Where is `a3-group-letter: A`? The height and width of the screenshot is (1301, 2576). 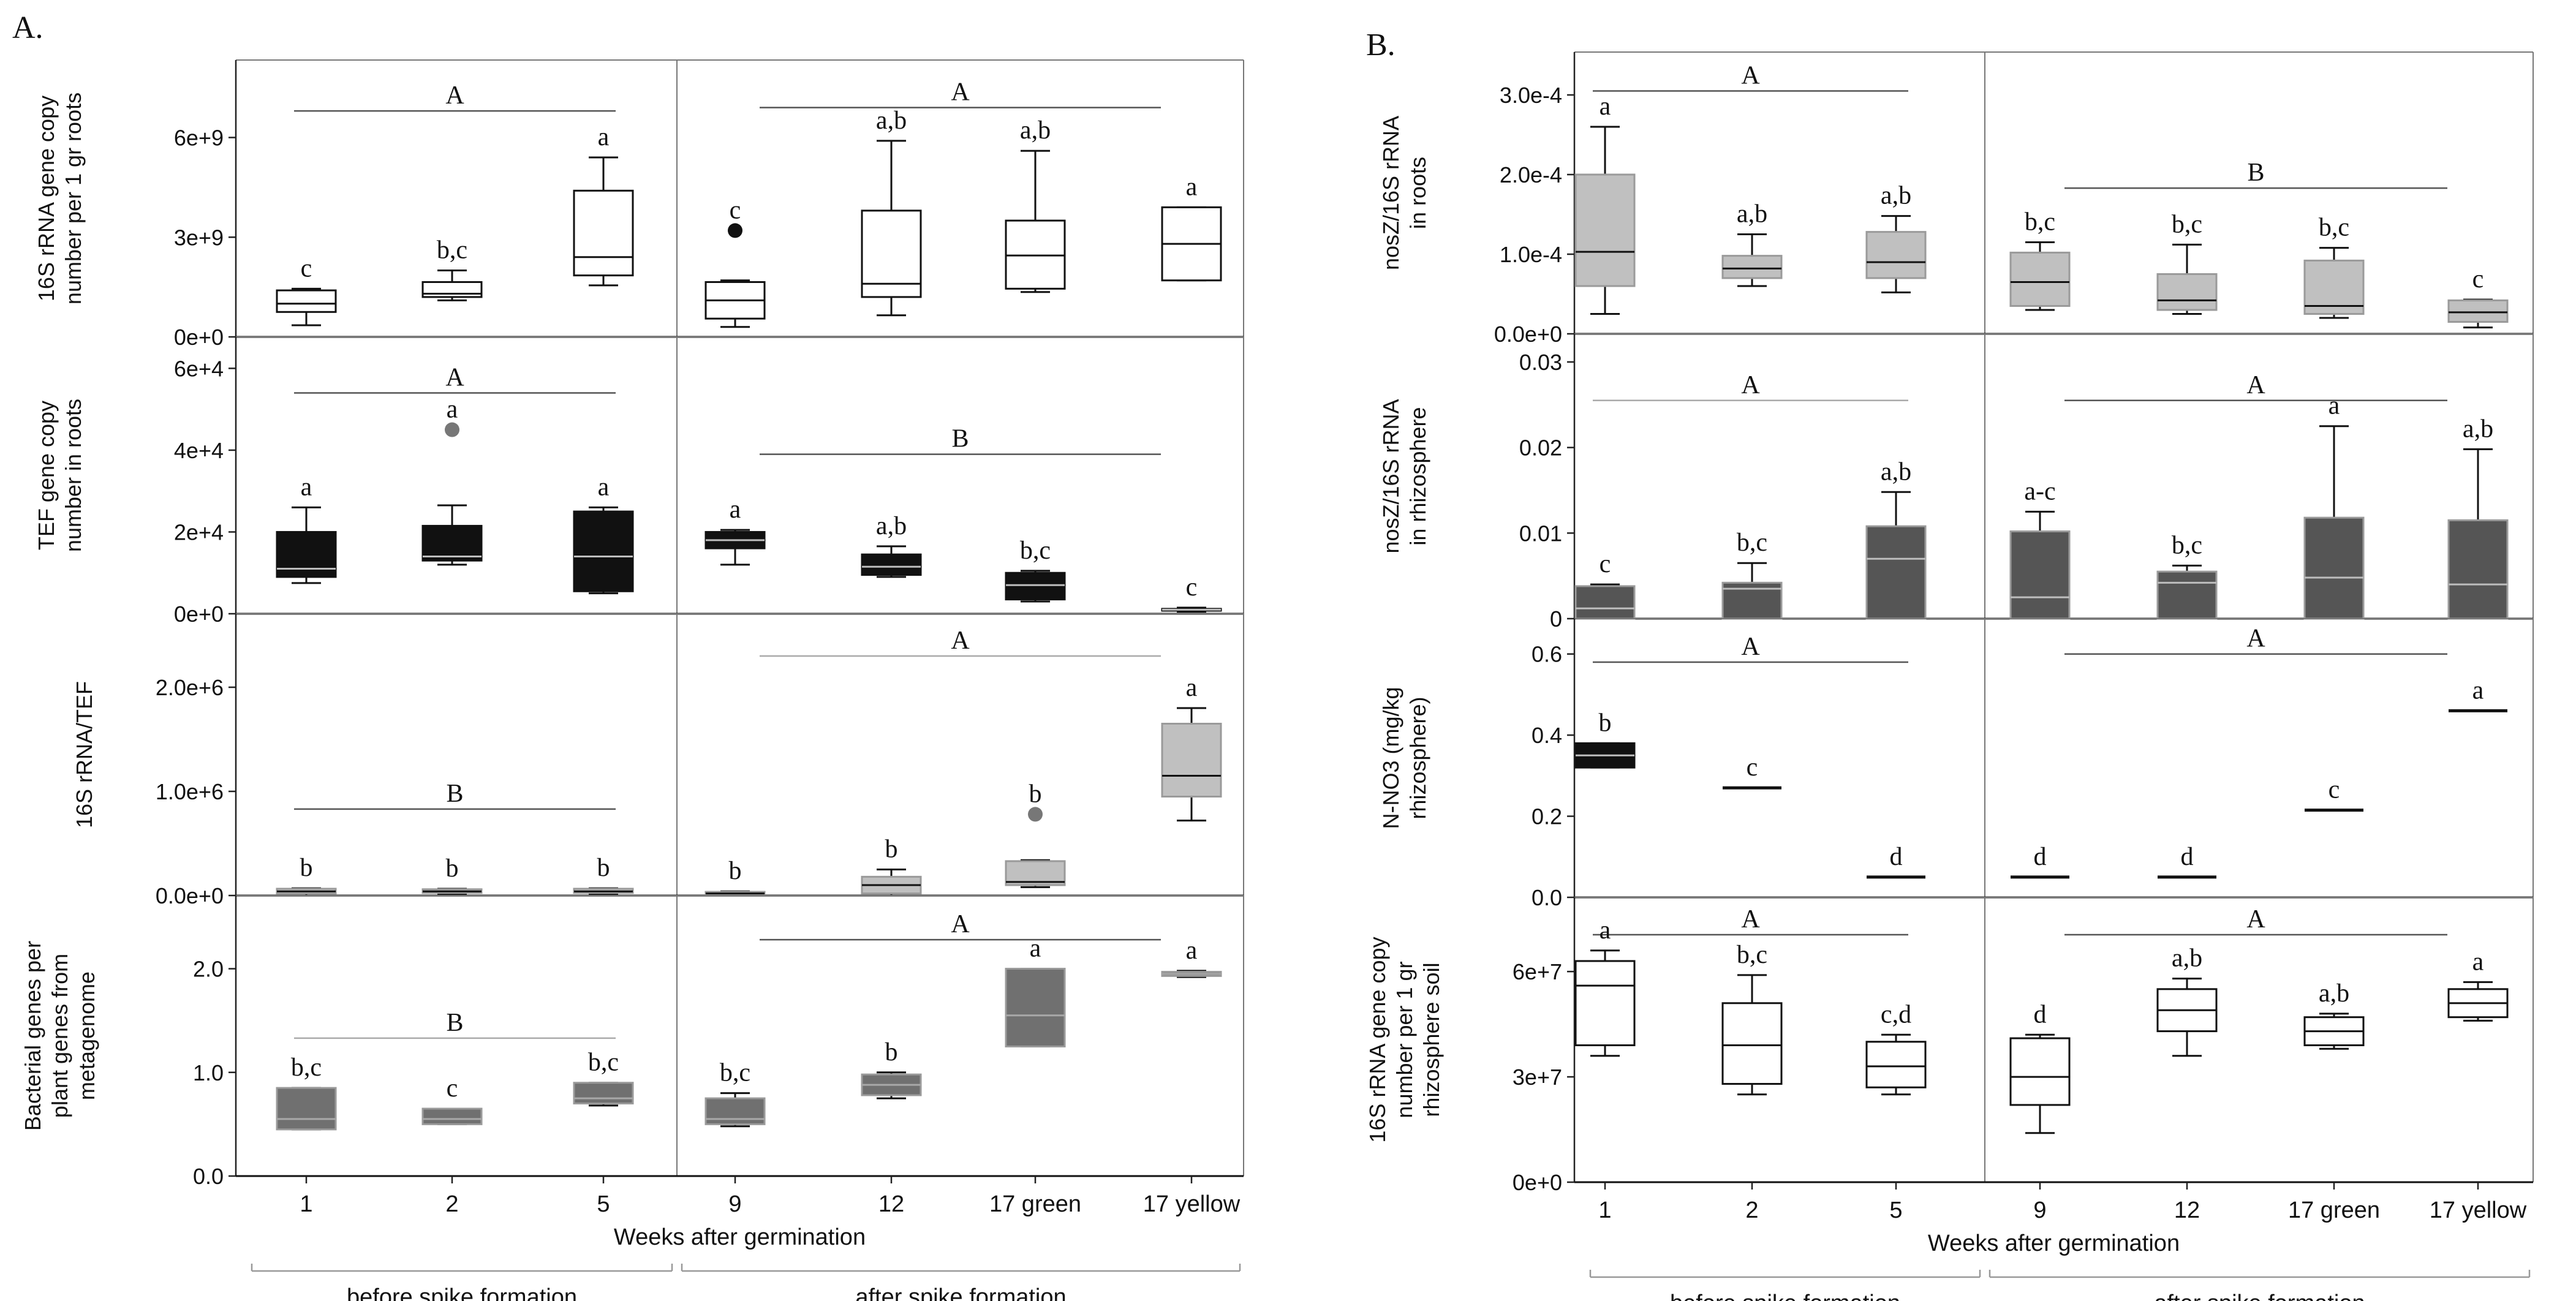 a3-group-letter: A is located at coordinates (960, 641).